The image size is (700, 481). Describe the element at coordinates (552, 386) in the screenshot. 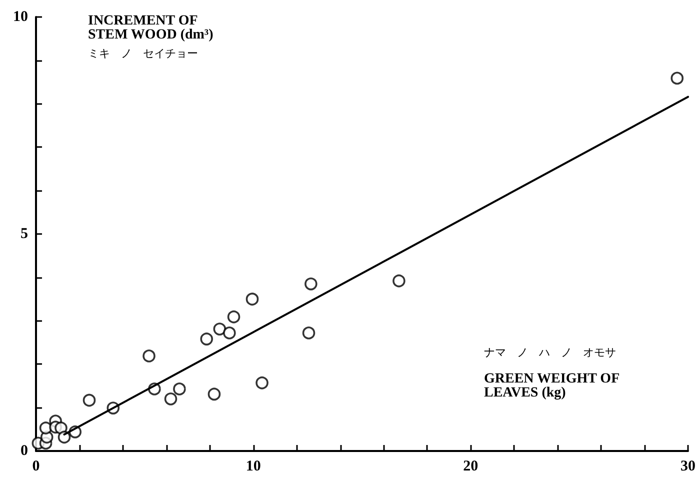

I see `x-axis-title: GREEN WEIGHT OF LEAVES (kg)` at that location.